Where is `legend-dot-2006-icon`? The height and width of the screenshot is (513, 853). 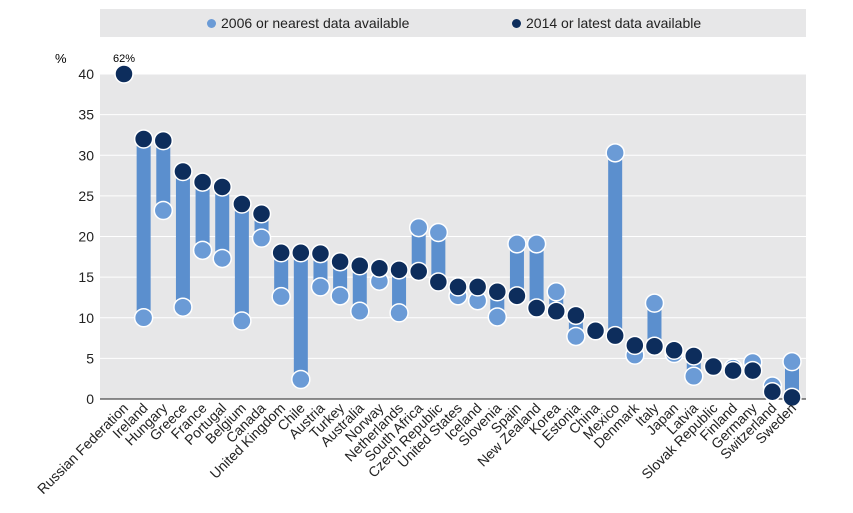 legend-dot-2006-icon is located at coordinates (211, 23).